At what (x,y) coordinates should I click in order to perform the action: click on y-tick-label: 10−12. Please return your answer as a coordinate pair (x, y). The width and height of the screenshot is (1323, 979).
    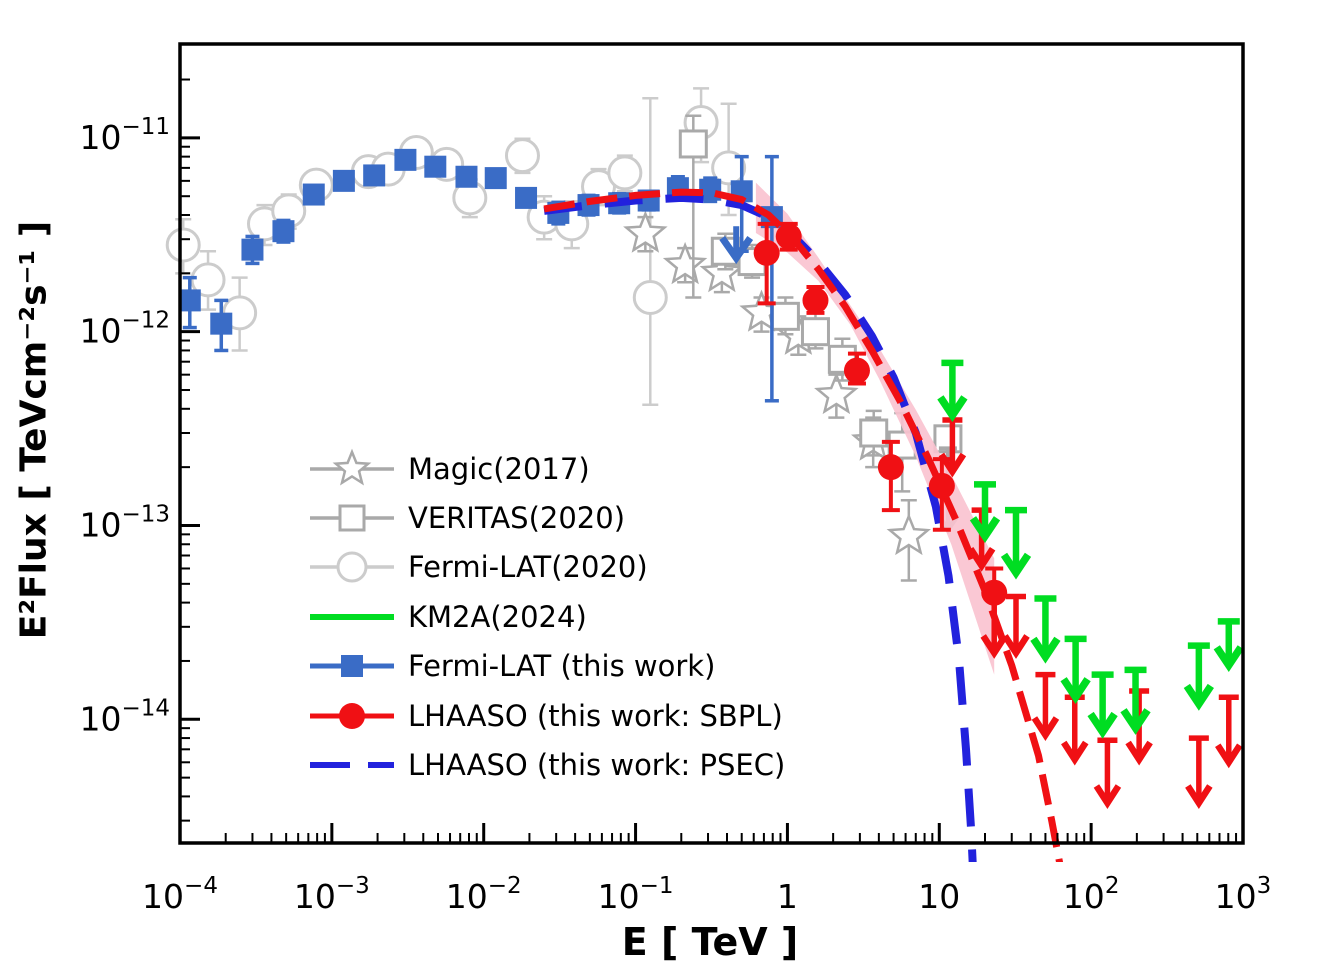
    Looking at the image, I should click on (124, 329).